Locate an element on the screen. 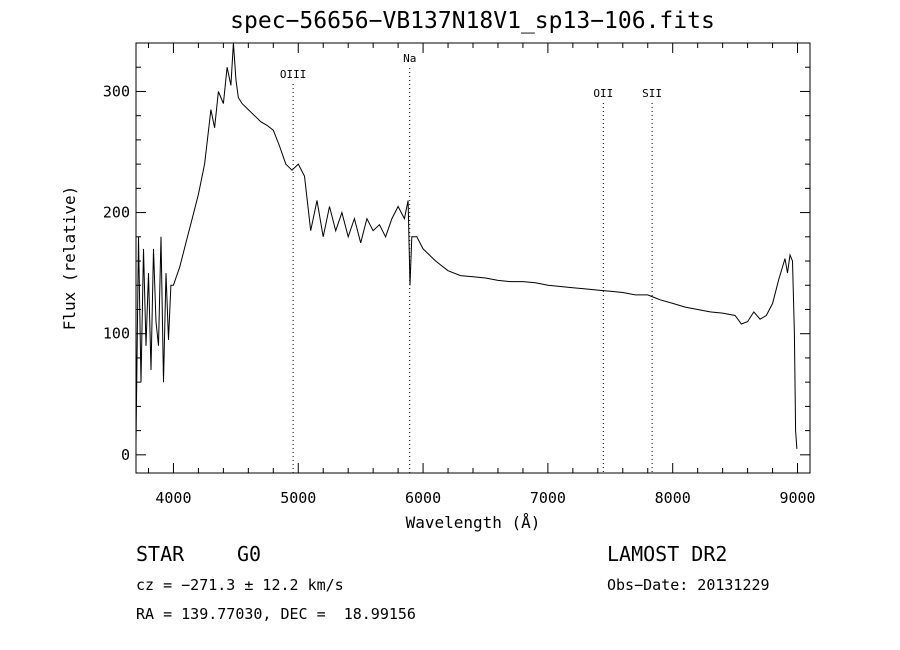 The height and width of the screenshot is (650, 900). redshift-velocity: cz = −271.3 ± 12.2 km/s is located at coordinates (240, 585).